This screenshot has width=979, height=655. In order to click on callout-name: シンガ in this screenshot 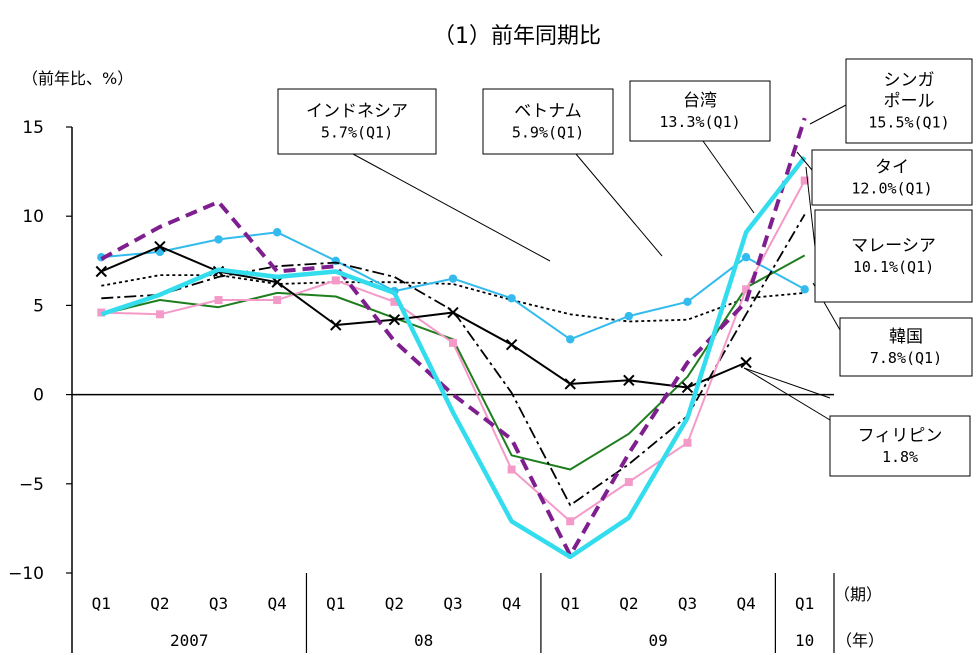, I will do `click(909, 81)`.